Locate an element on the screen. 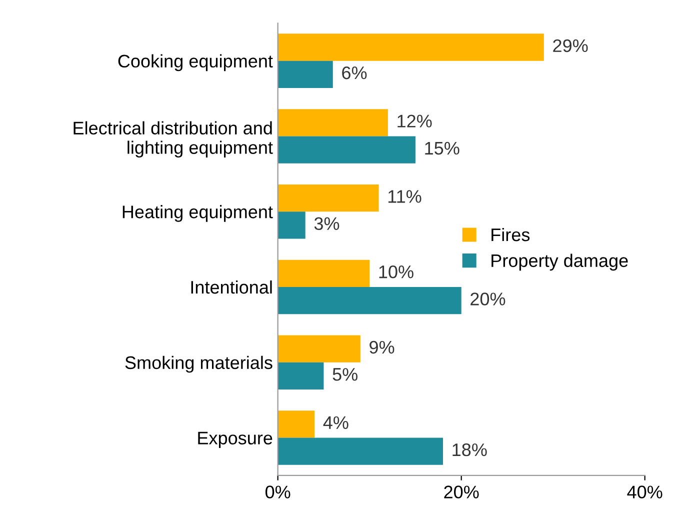 Image resolution: width=686 pixels, height=514 pixels. legend-label: Fires is located at coordinates (511, 235).